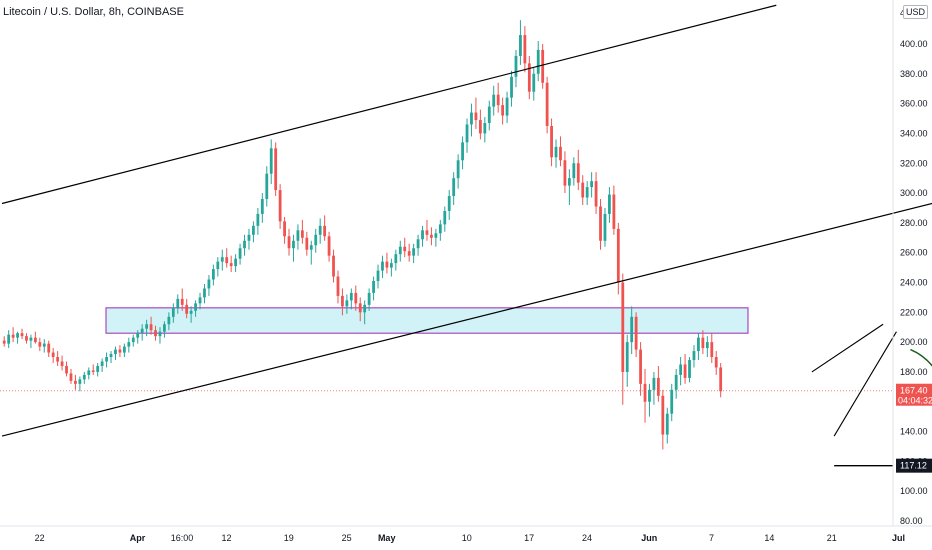  I want to click on currency-button: USD, so click(916, 12).